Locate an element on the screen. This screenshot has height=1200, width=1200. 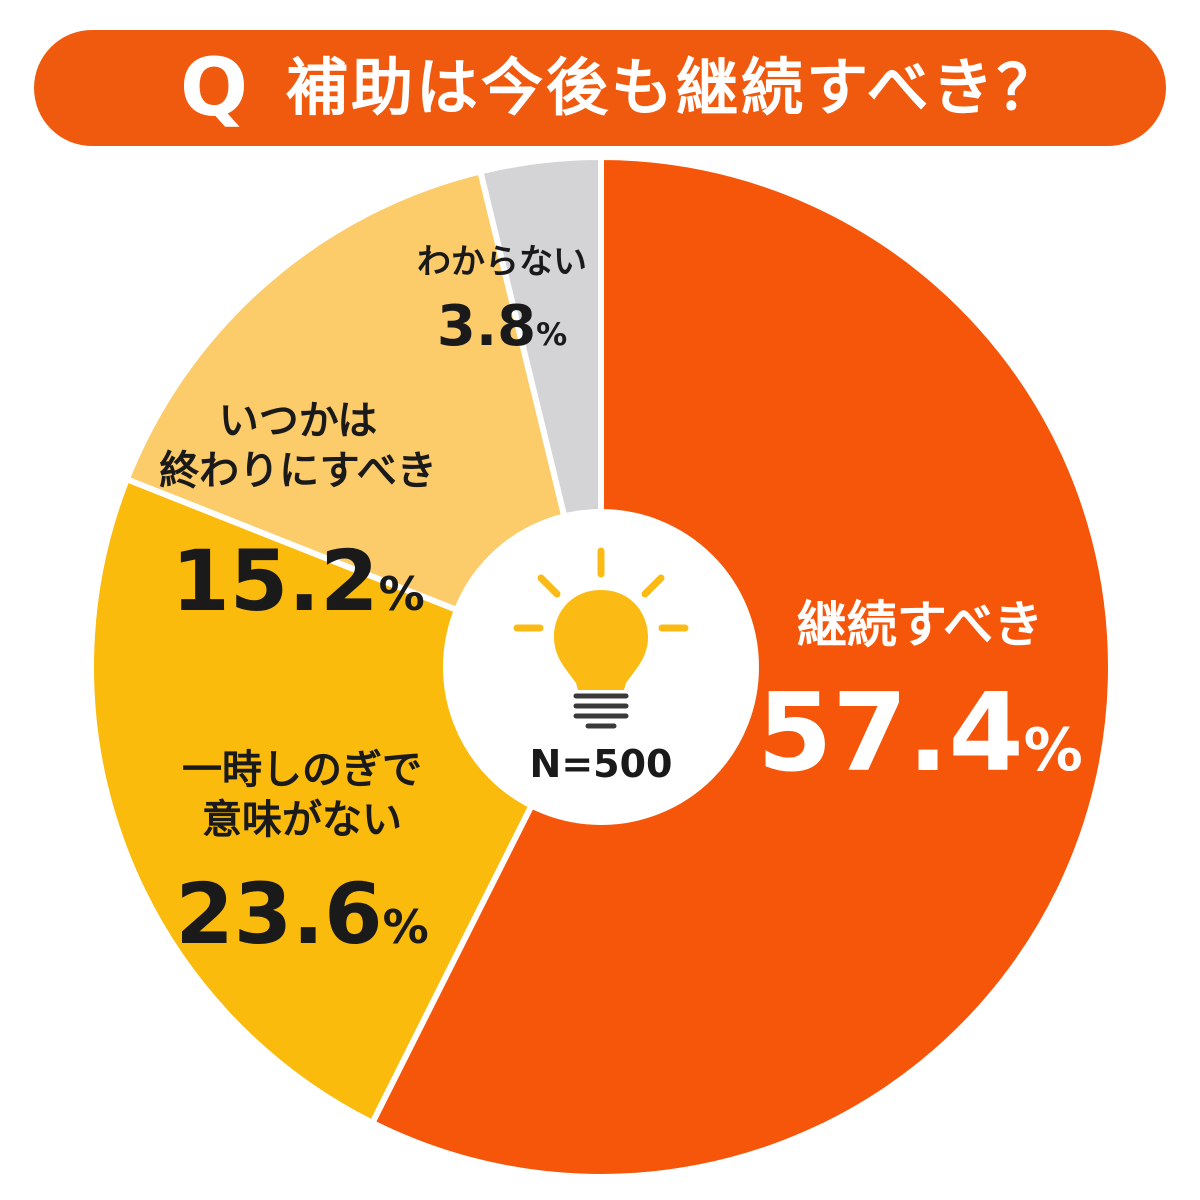
slice-continue-label: 継続すべき 57.4% is located at coordinates (920, 696).